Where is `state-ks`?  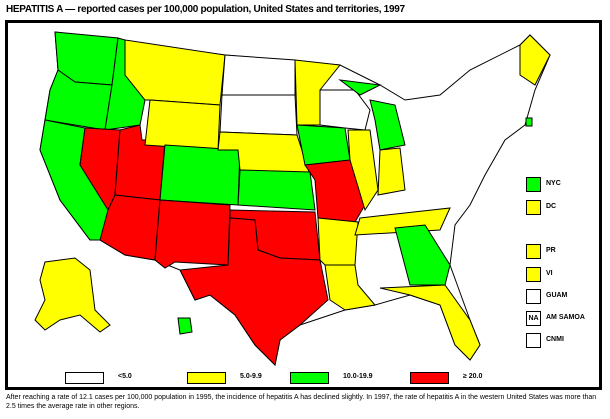 state-ks is located at coordinates (276, 190).